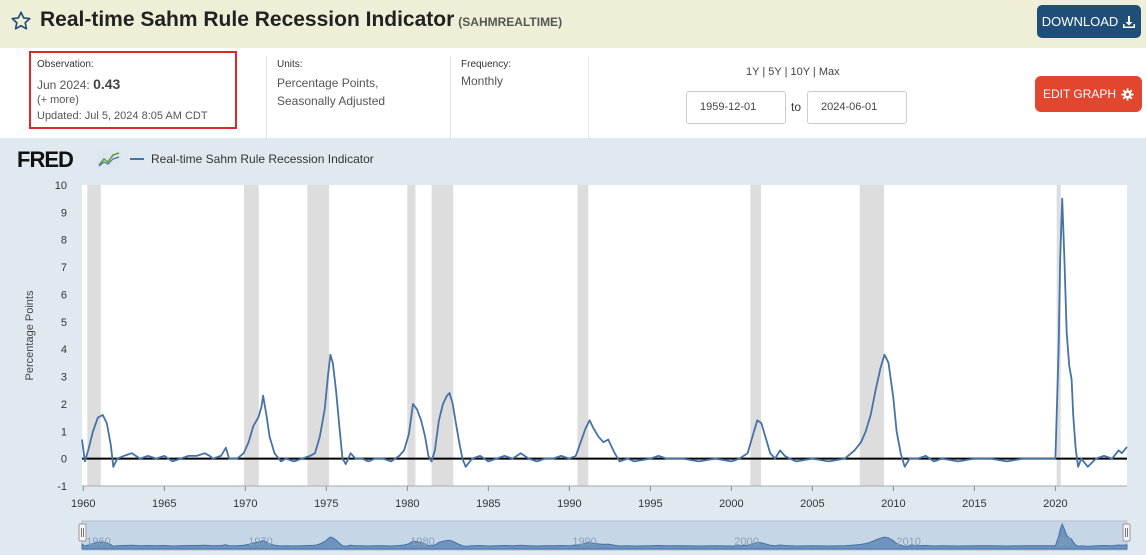 Image resolution: width=1146 pixels, height=555 pixels. Describe the element at coordinates (64, 460) in the screenshot. I see `y-tick-label: 0` at that location.